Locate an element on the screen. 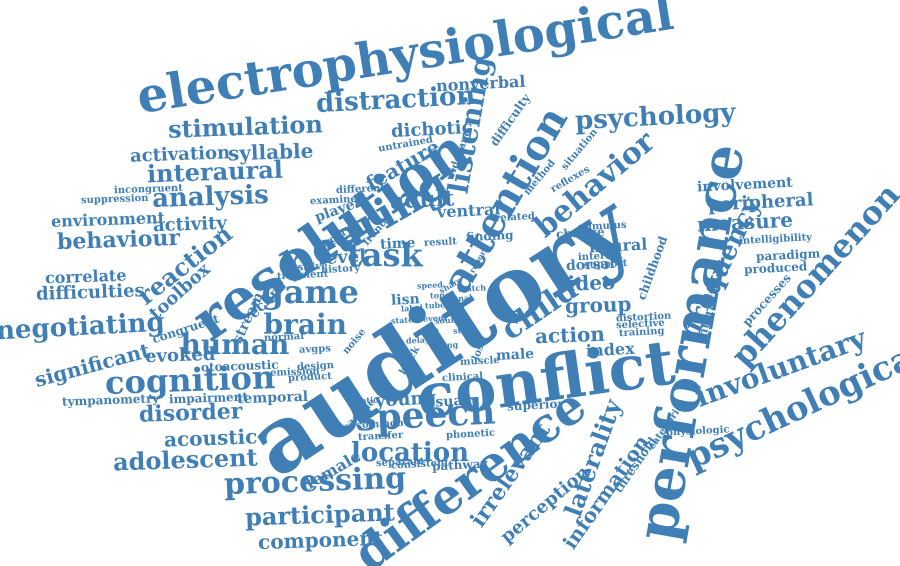 The image size is (900, 566). word-ventral: ventral is located at coordinates (468, 210).